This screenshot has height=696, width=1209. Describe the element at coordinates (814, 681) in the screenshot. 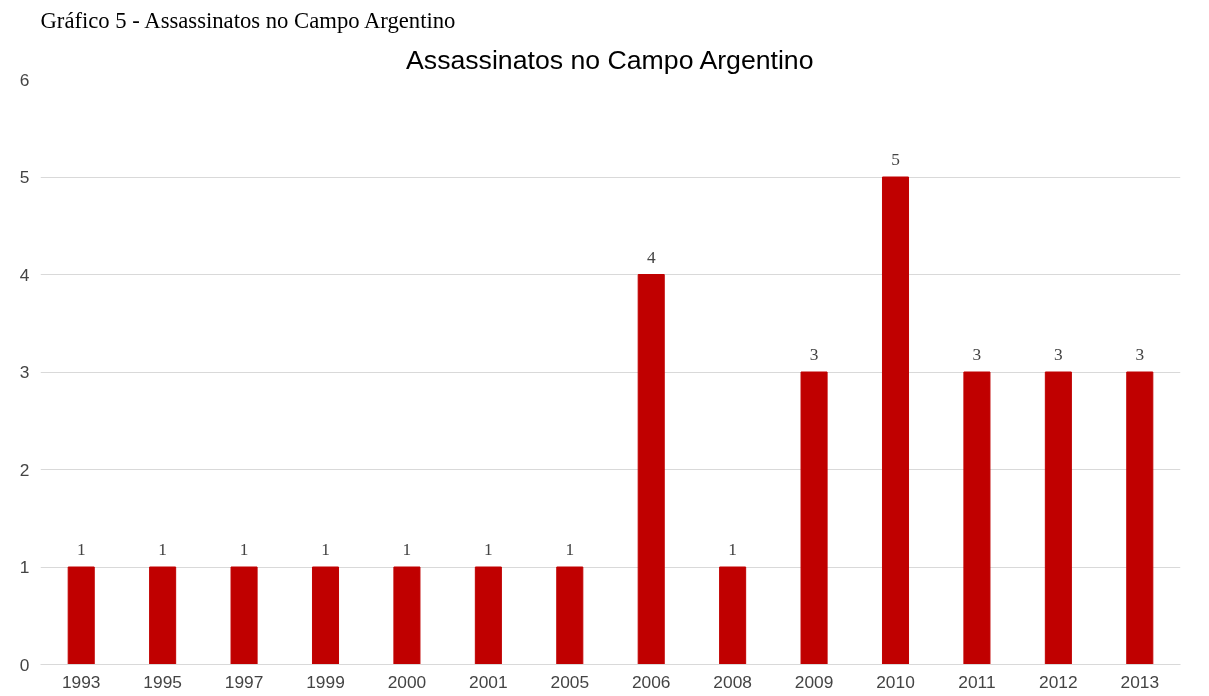

I see `x-tick-label: 2009` at that location.